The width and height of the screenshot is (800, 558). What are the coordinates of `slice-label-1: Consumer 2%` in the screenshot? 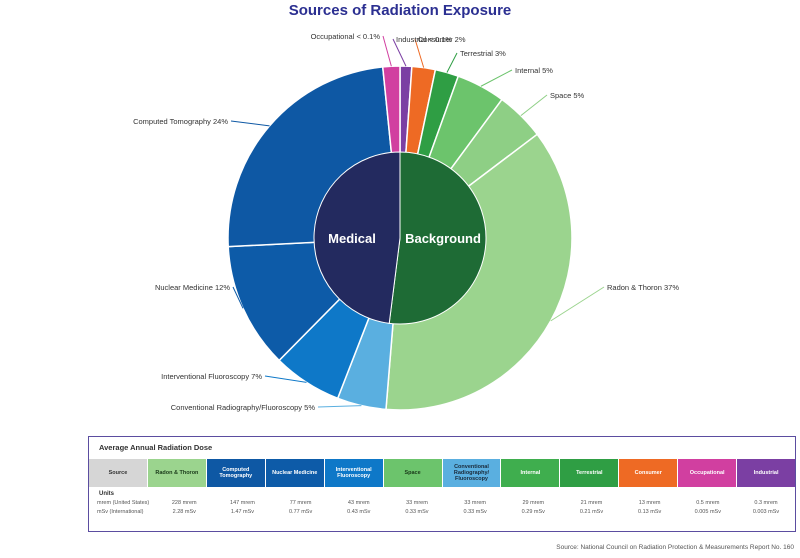 It's located at (442, 39).